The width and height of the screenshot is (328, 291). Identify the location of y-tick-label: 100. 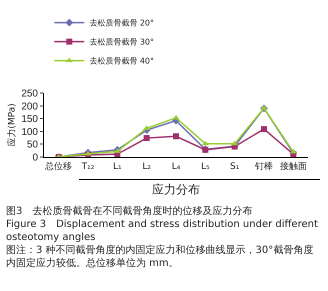
(29, 132).